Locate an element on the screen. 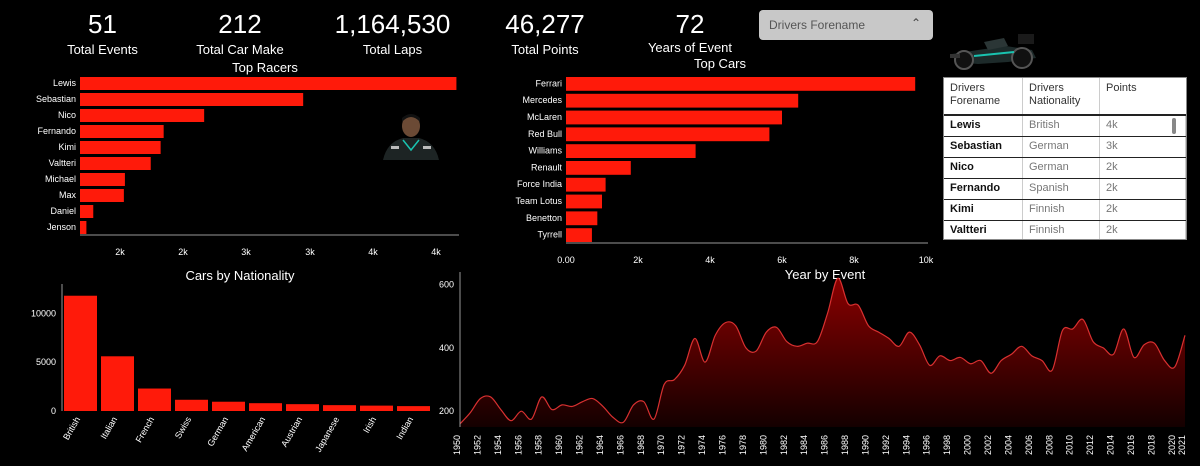  y-tick-label: Jenson is located at coordinates (61, 227).